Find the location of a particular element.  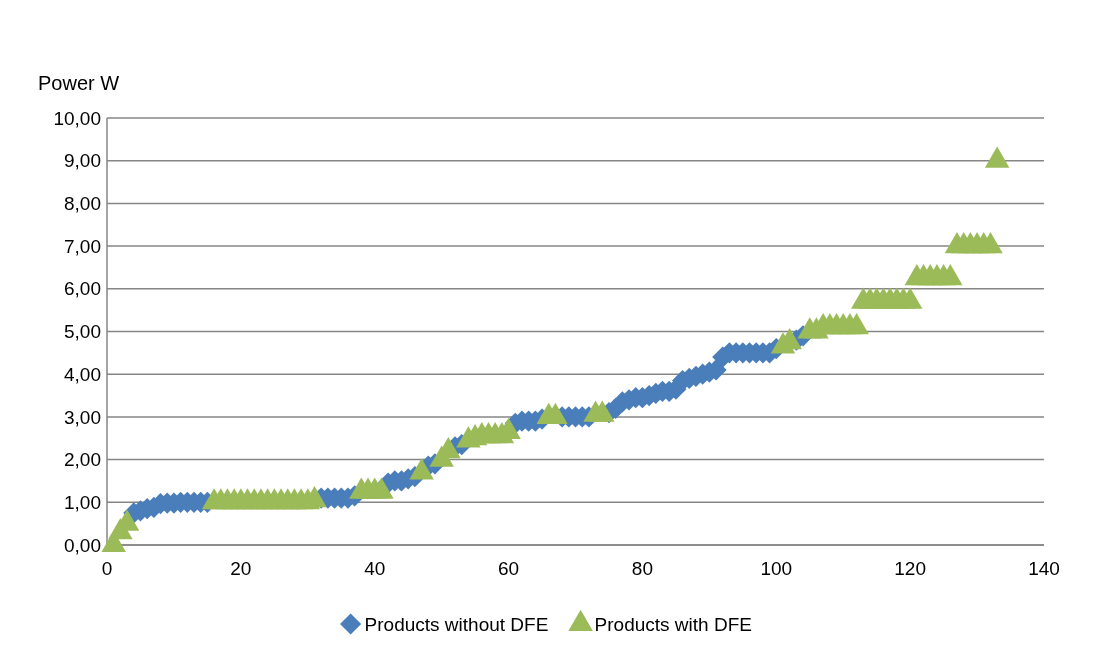

y-tick-label: 7,00 is located at coordinates (82, 246).